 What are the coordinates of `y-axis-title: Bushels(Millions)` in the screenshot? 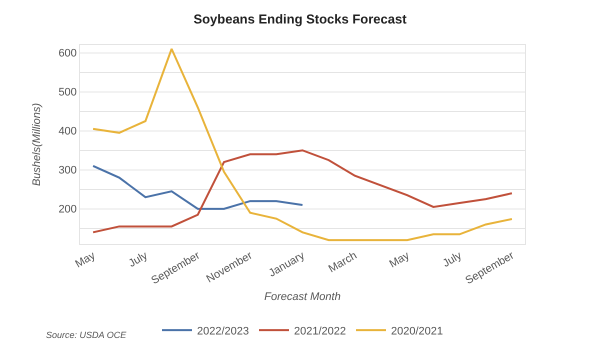 It's located at (37, 144).